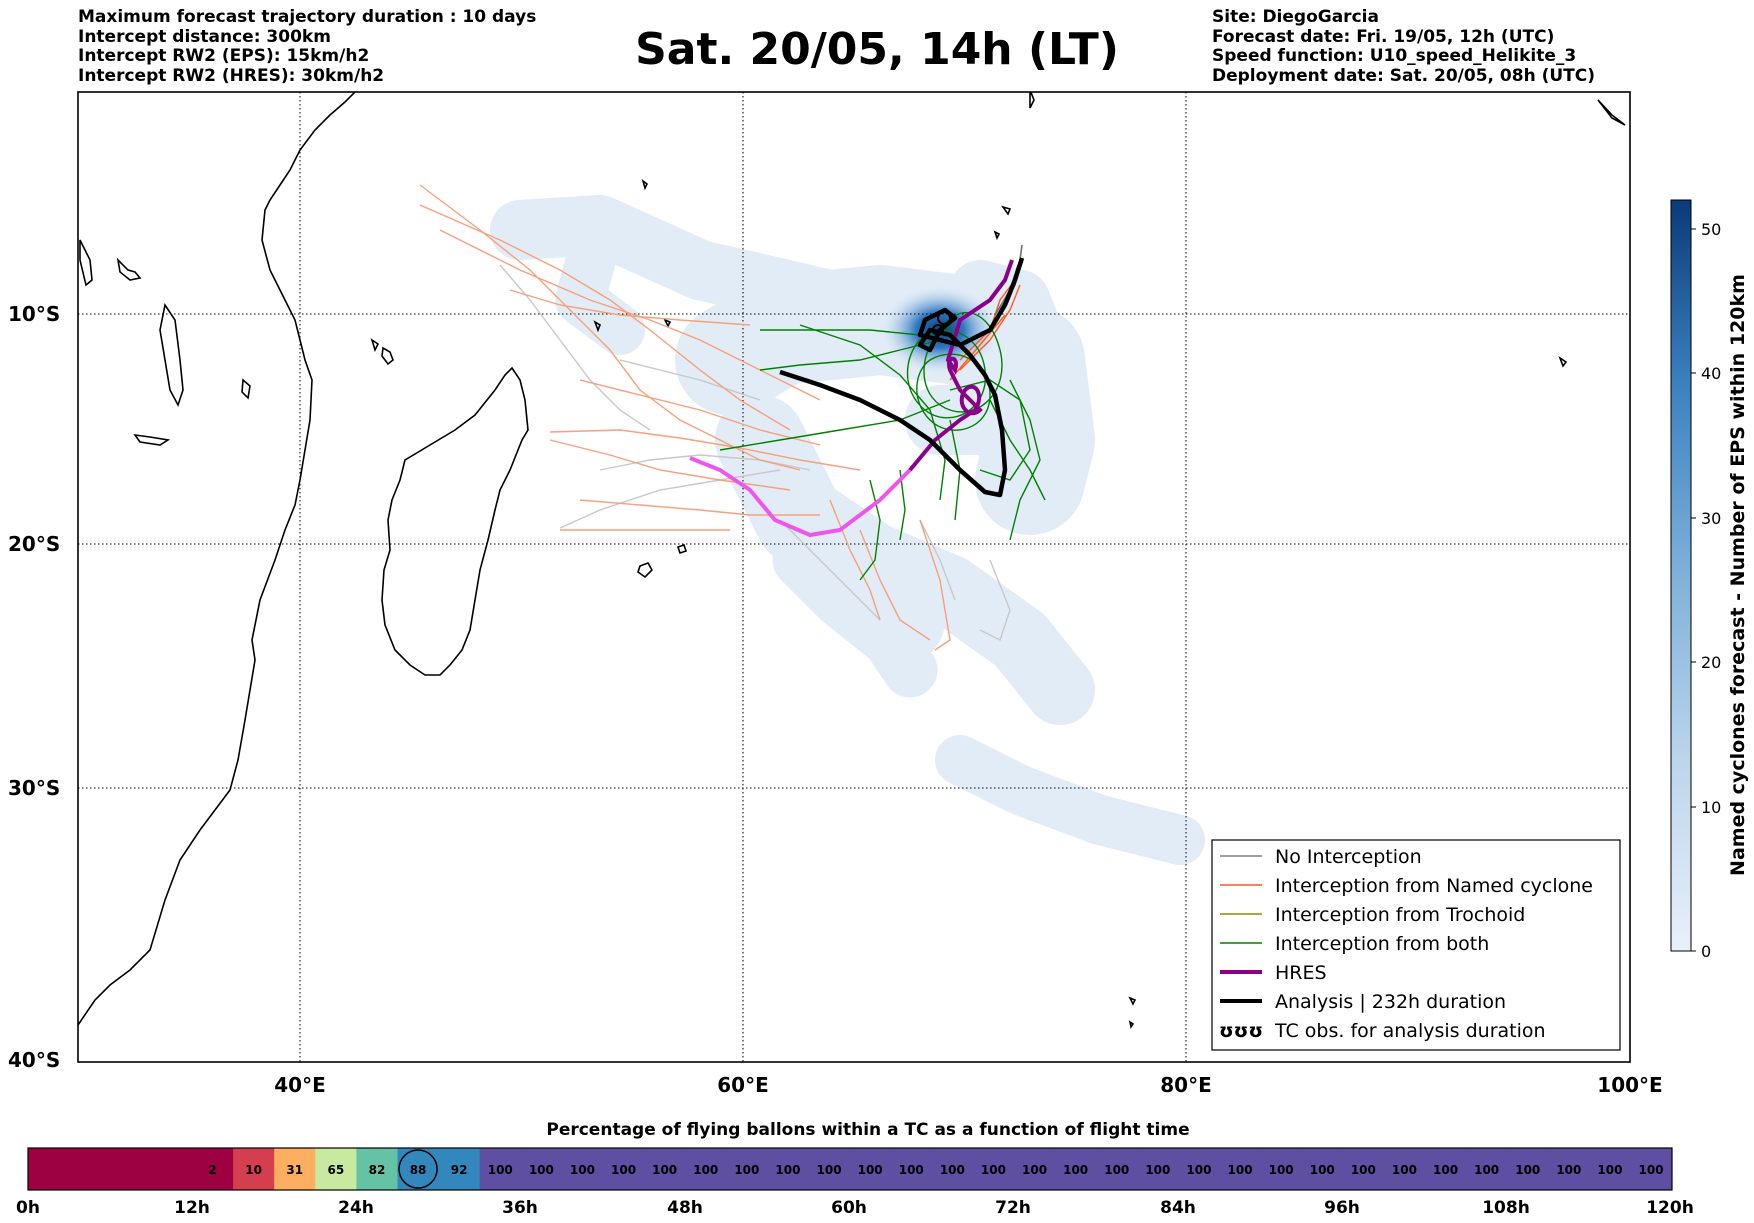 This screenshot has height=1223, width=1754. I want to click on svg-text: 108h, so click(1506, 1208).